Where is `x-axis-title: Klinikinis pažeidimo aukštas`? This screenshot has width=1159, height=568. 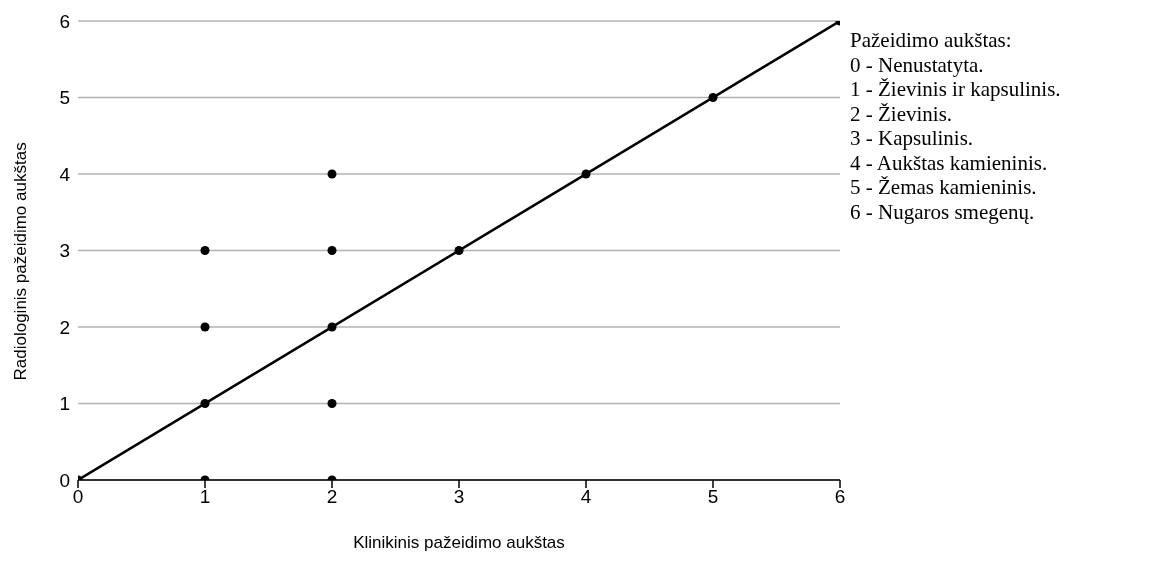
x-axis-title: Klinikinis pažeidimo aukštas is located at coordinates (459, 542).